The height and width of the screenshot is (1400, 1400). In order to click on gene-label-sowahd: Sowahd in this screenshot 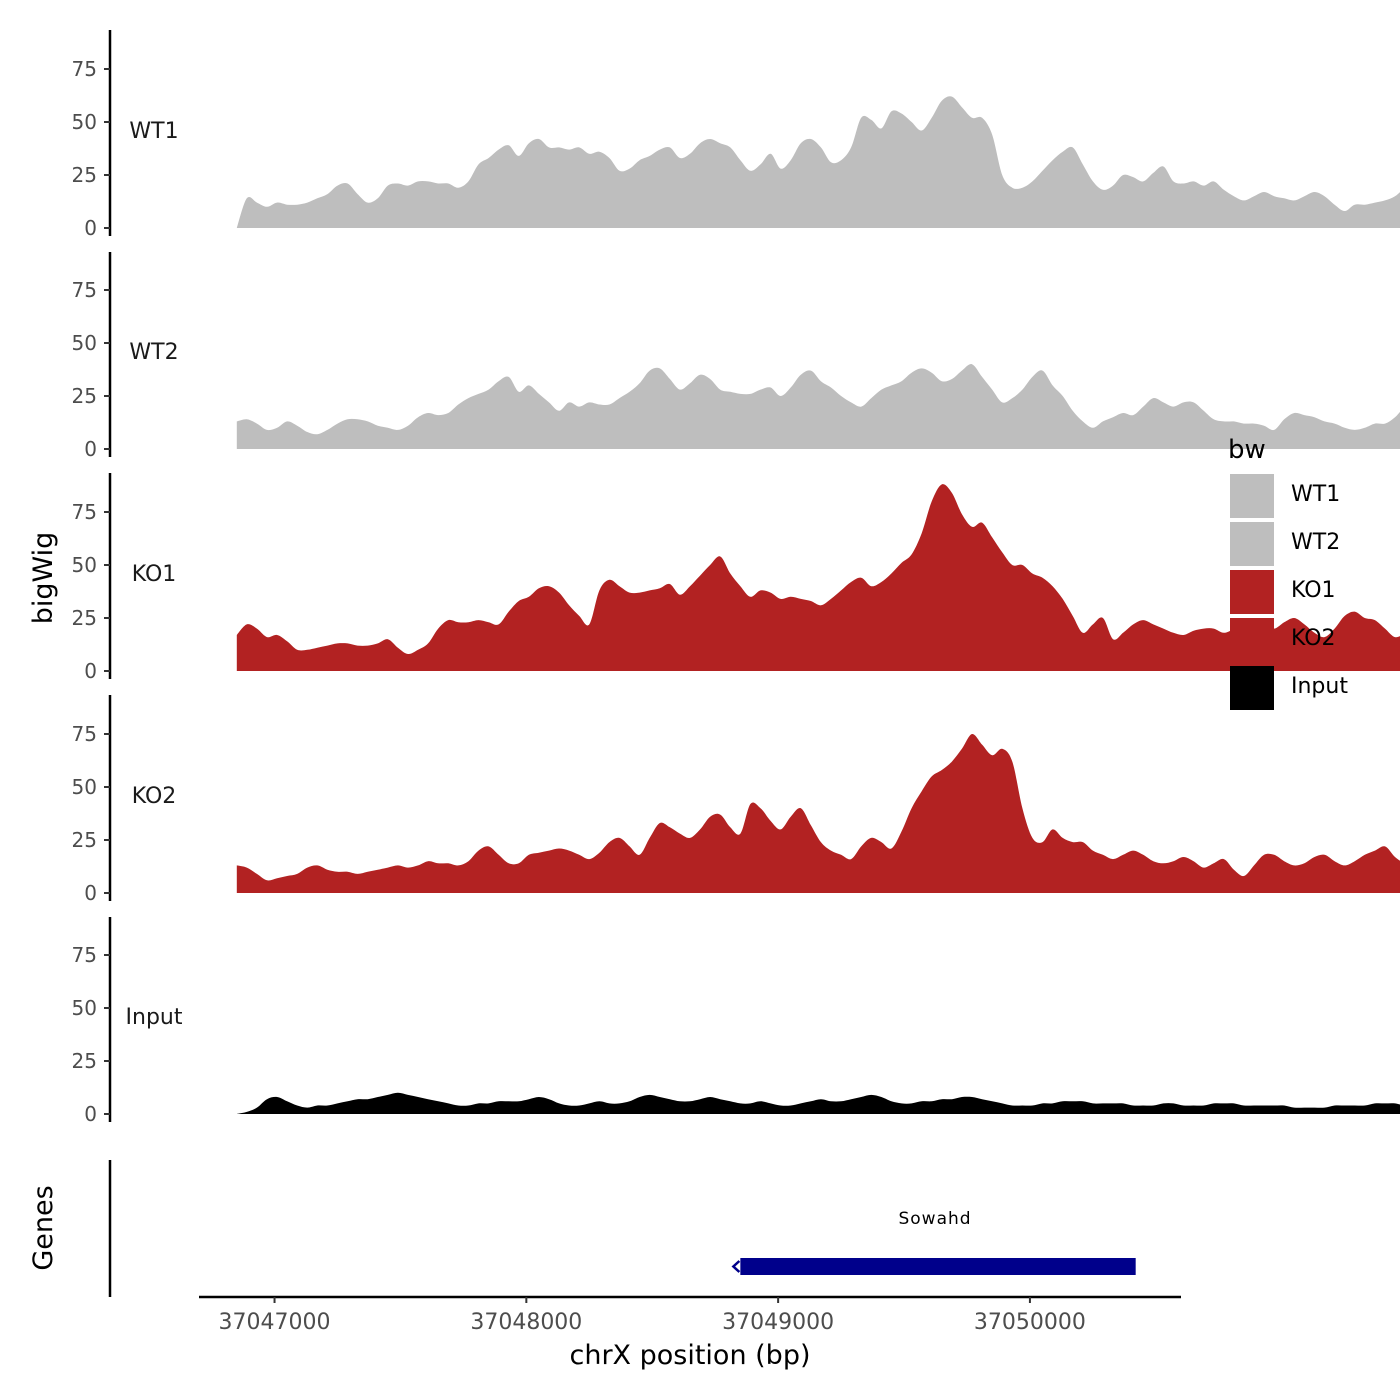, I will do `click(934, 1219)`.